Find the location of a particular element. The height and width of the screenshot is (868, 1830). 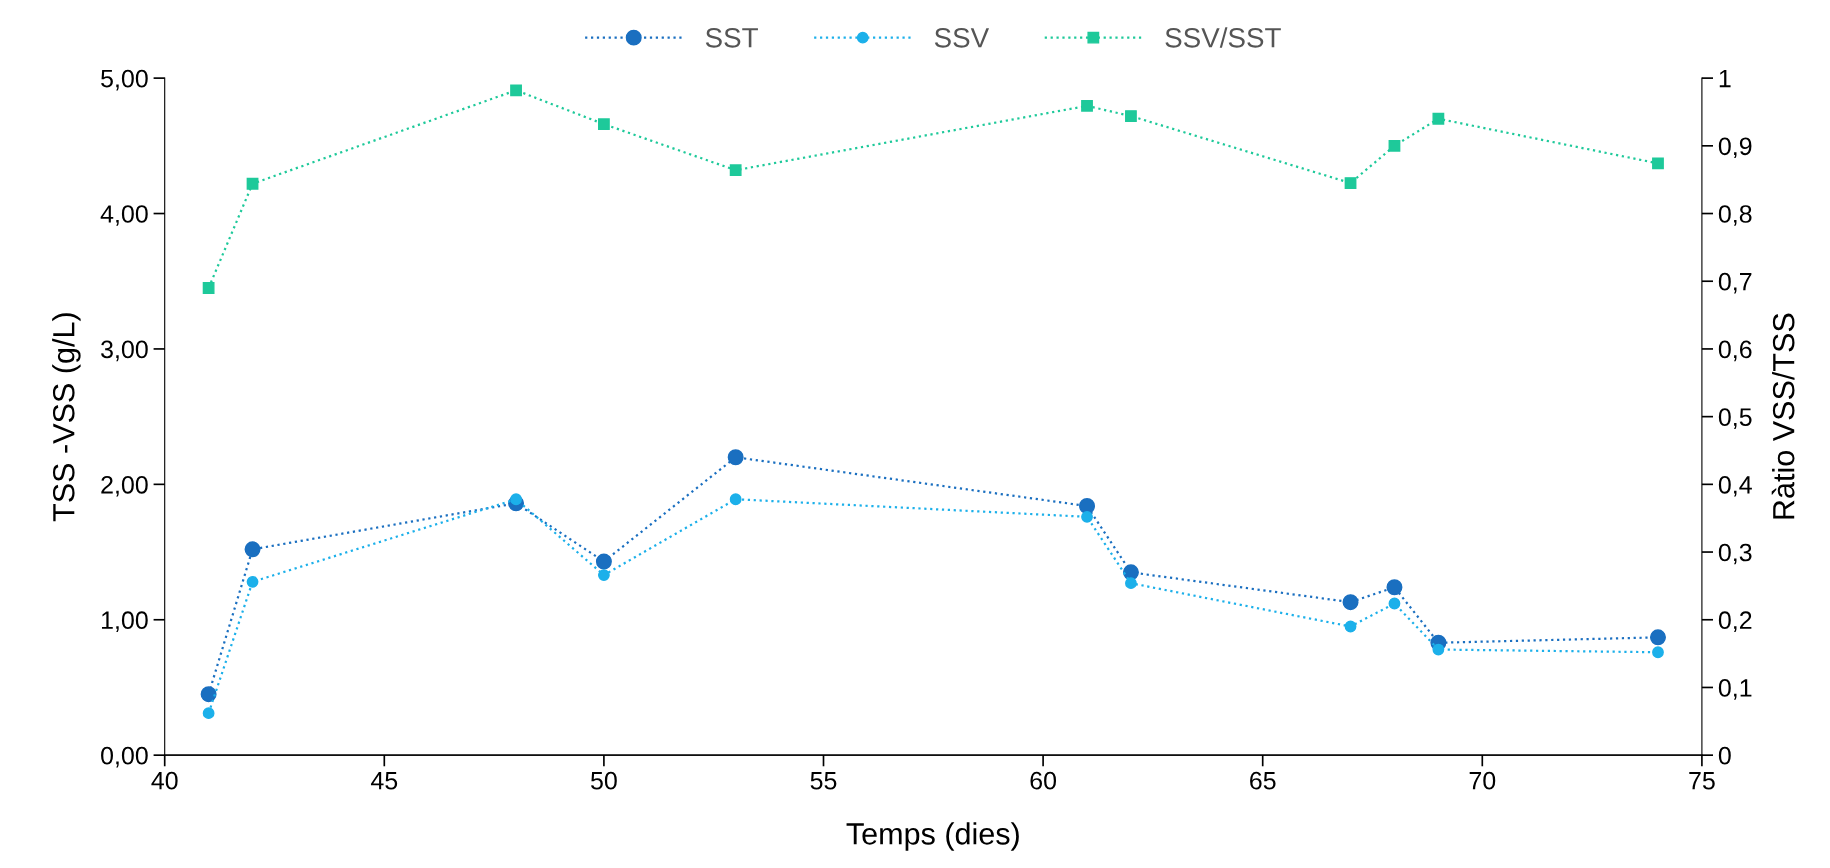

y2-tick-label: 0,6 is located at coordinates (1735, 351).